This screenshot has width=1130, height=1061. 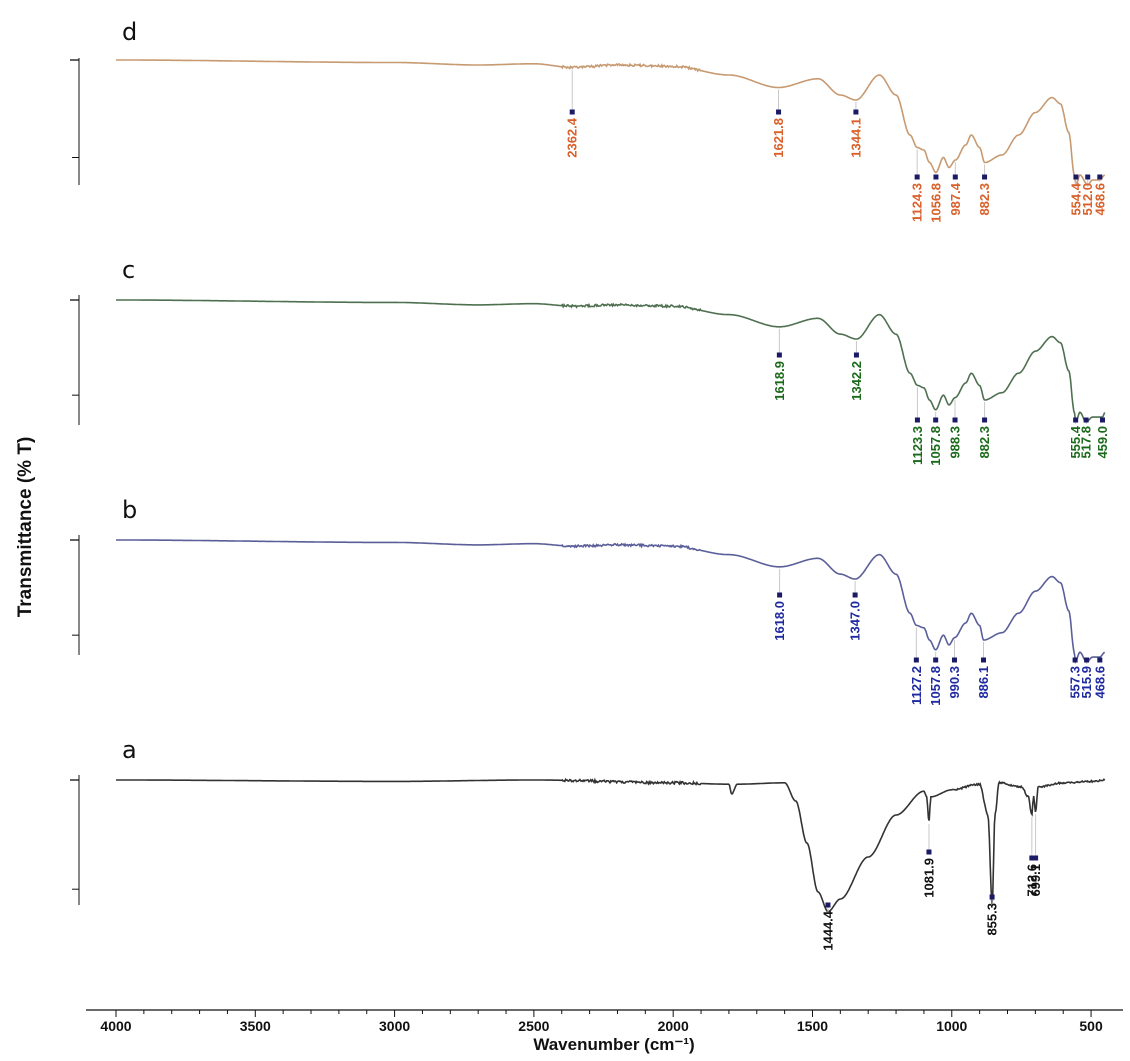 What do you see at coordinates (1091, 1026) in the screenshot?
I see `x-tick-label: 500` at bounding box center [1091, 1026].